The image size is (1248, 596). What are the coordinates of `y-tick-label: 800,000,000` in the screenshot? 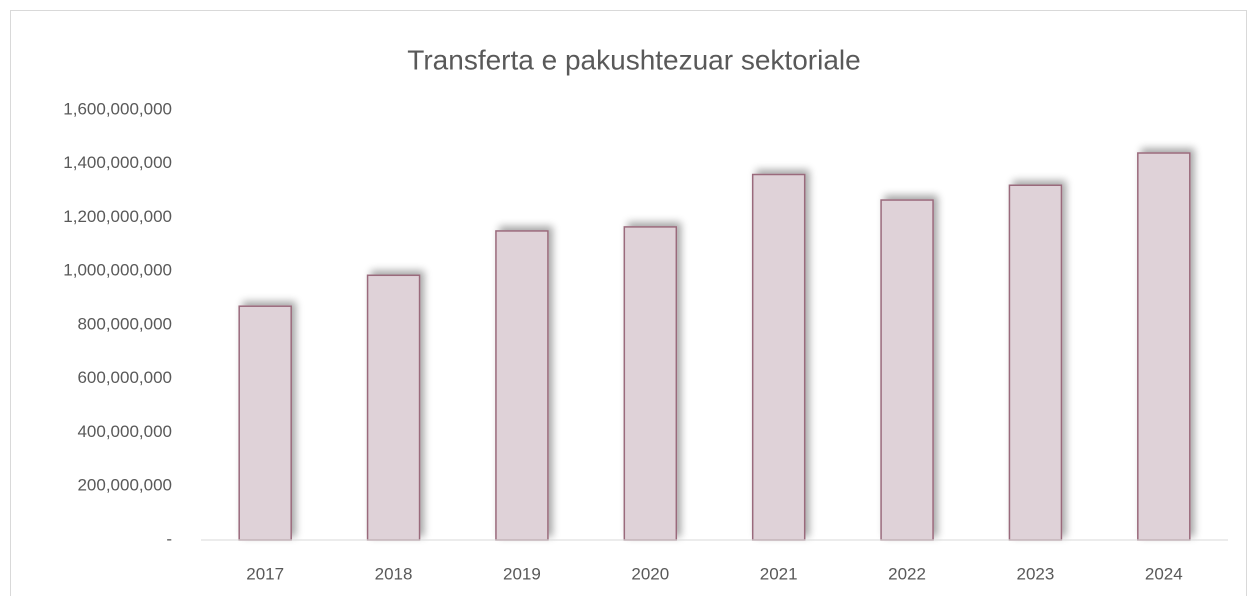 It's located at (124, 323).